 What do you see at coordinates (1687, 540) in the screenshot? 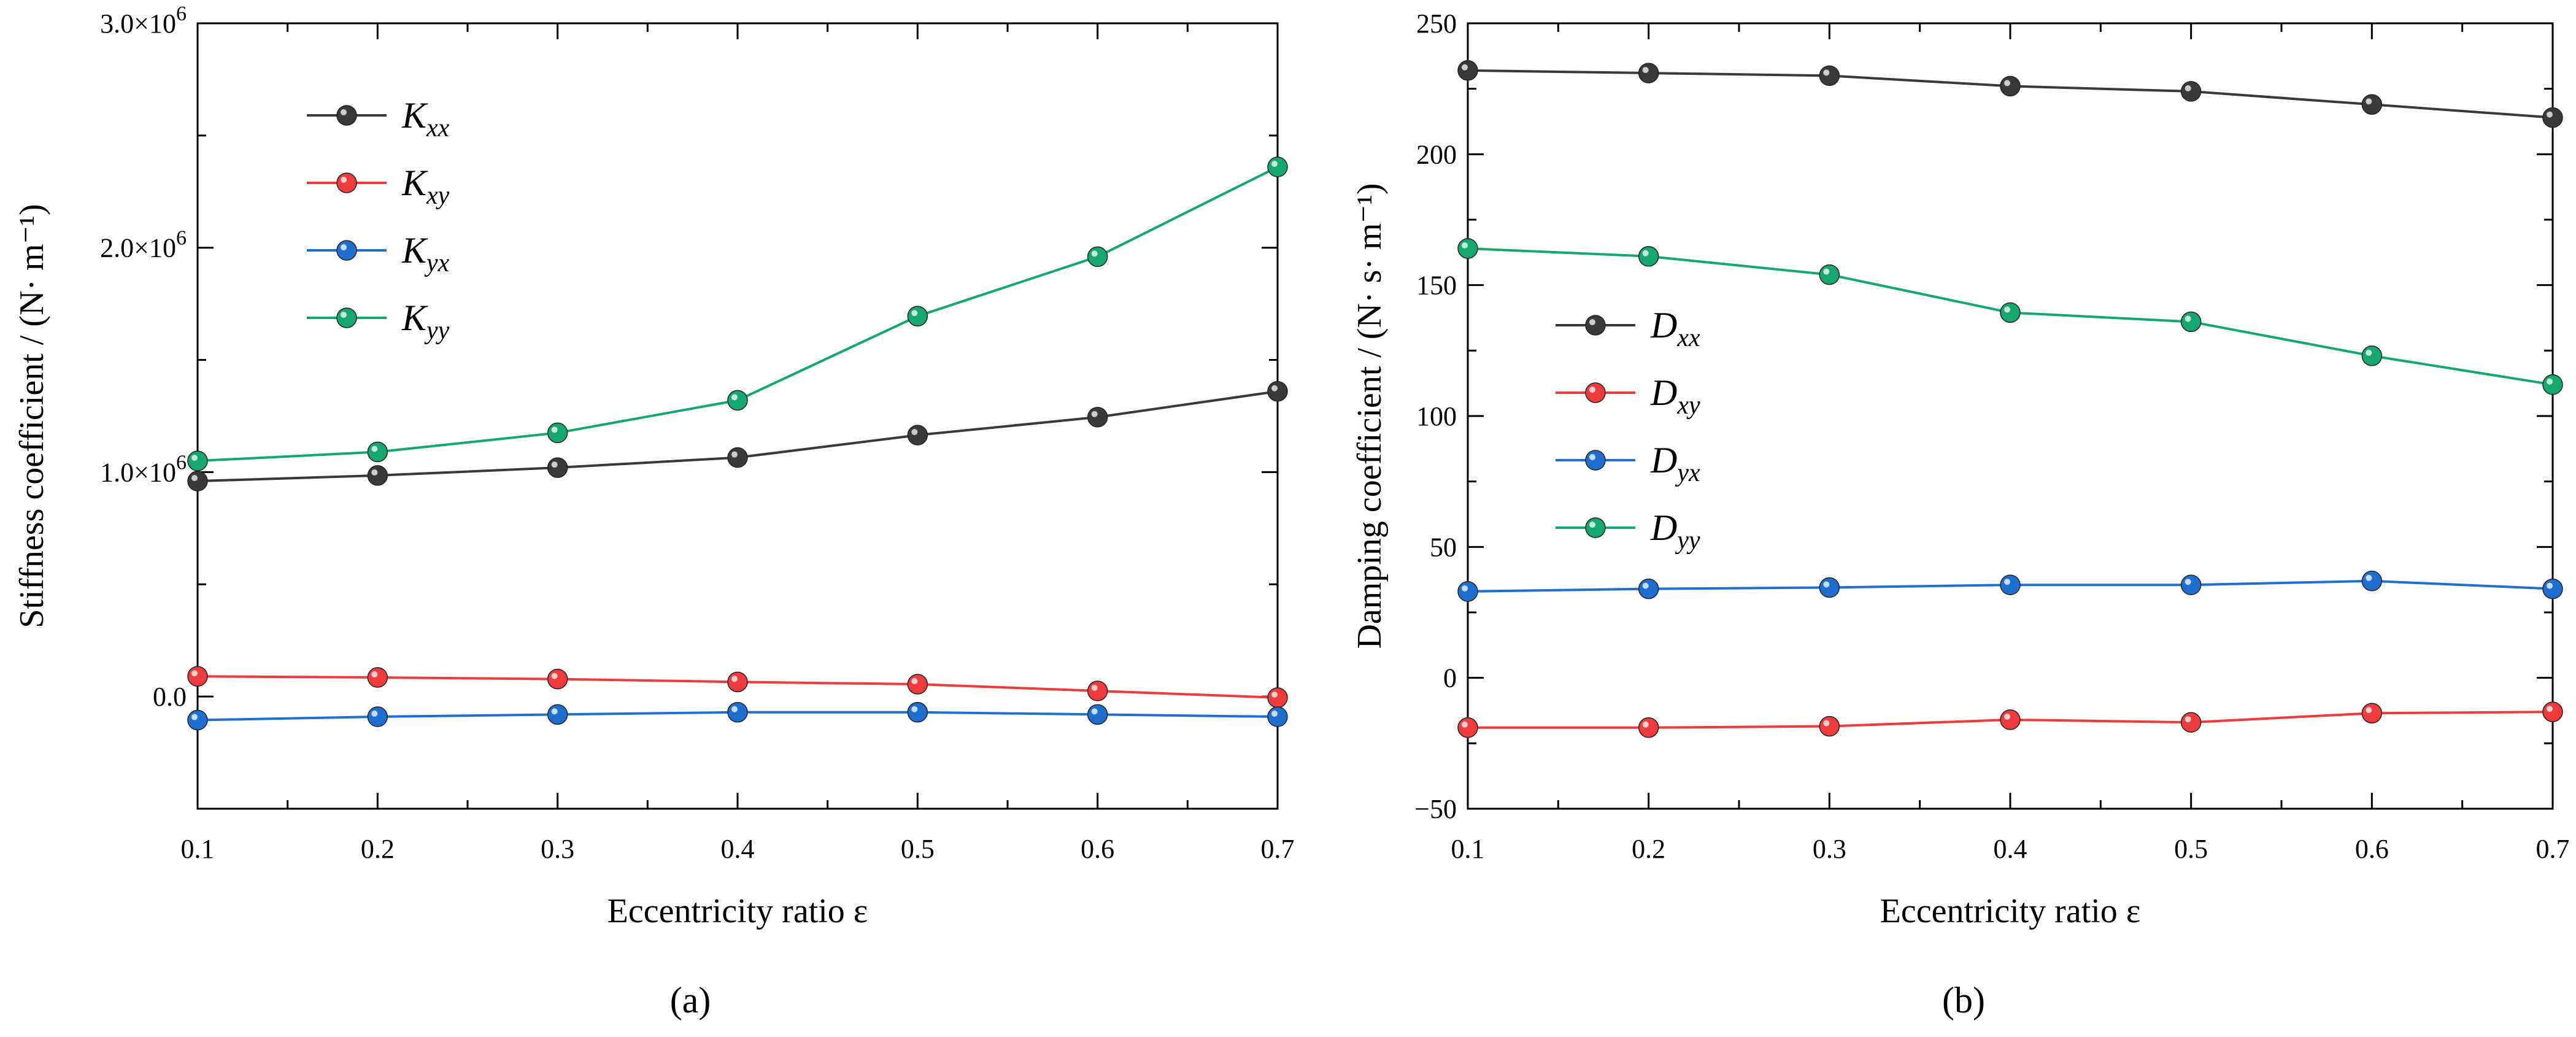
I see `legend-label-subscript: yy` at bounding box center [1687, 540].